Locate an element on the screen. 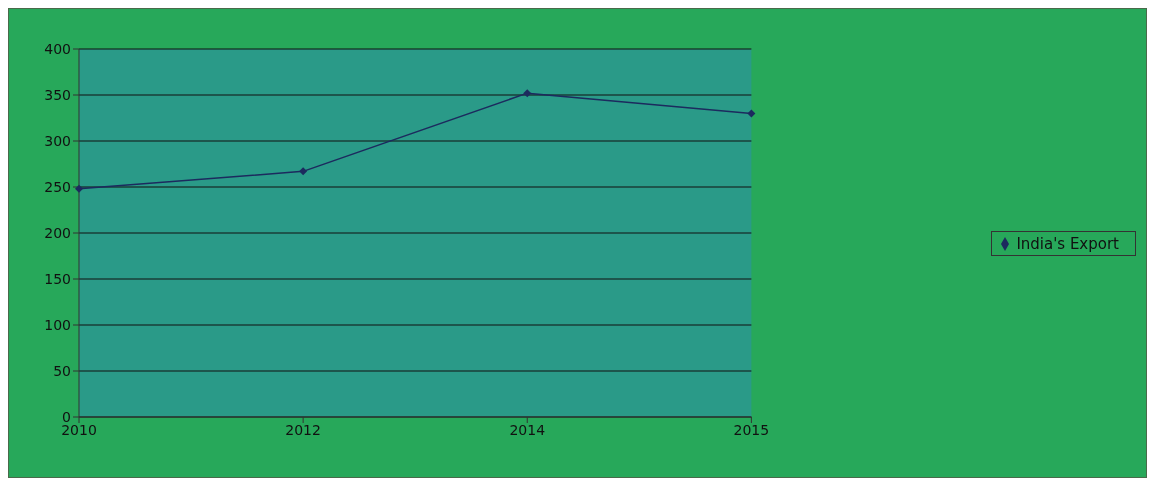  y-tick-label: 50 is located at coordinates (62, 370).